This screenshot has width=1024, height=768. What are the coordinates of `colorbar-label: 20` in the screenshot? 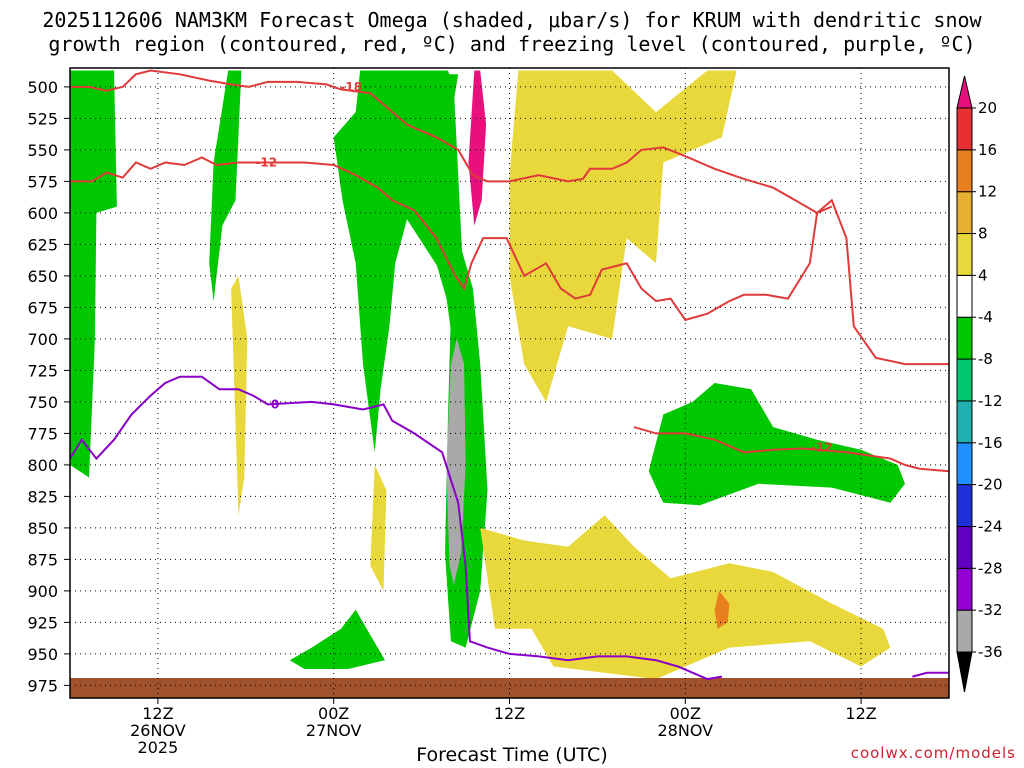 It's located at (987, 108).